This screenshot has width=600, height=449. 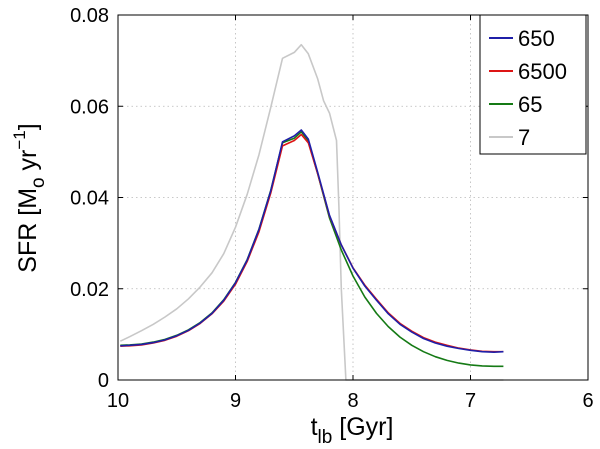 I want to click on legend-entries: 650 6500 65 7, so click(x=528, y=88).